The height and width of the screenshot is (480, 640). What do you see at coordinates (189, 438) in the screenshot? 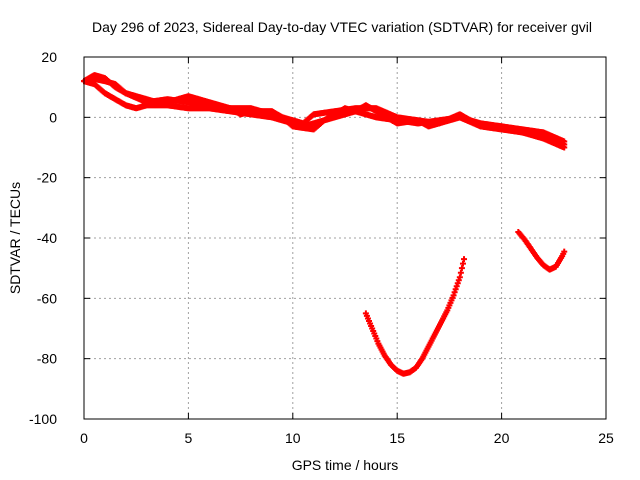
I see `x-tick-label: 5` at bounding box center [189, 438].